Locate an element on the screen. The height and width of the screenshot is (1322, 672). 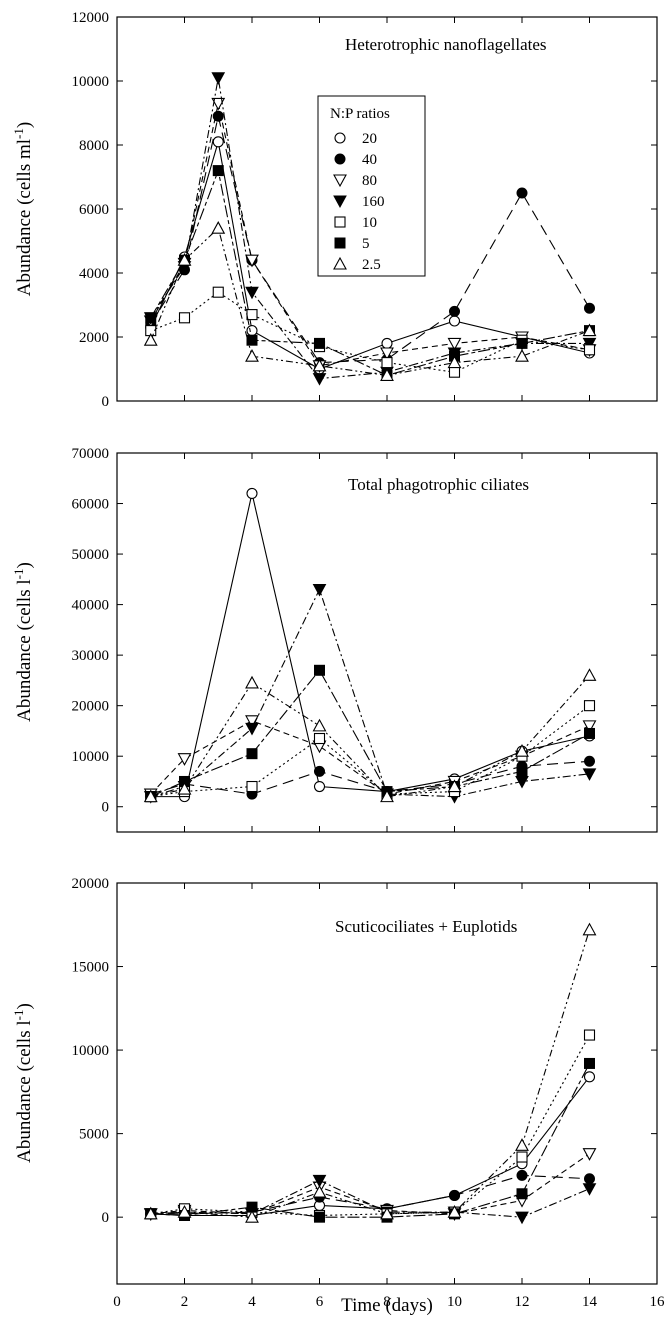
x-tick-label: 8 is located at coordinates (387, 1302).